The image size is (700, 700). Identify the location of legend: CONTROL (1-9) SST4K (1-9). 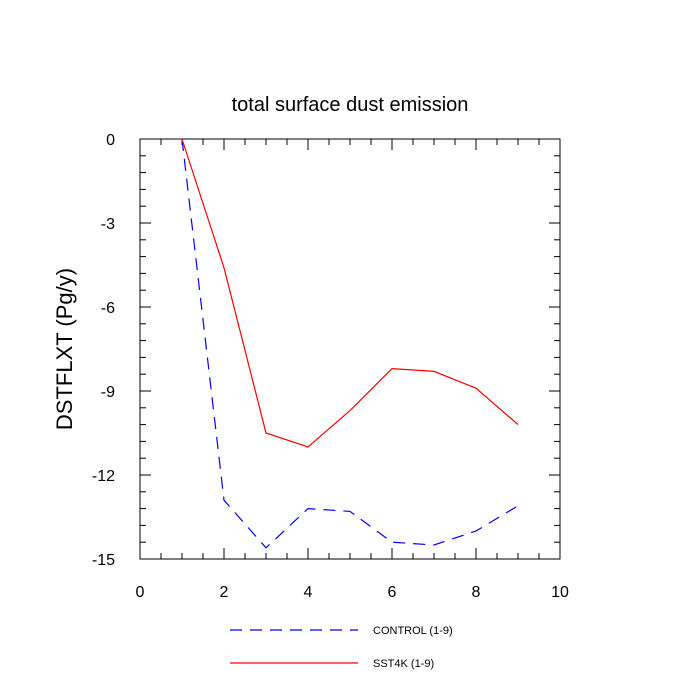
(341, 647).